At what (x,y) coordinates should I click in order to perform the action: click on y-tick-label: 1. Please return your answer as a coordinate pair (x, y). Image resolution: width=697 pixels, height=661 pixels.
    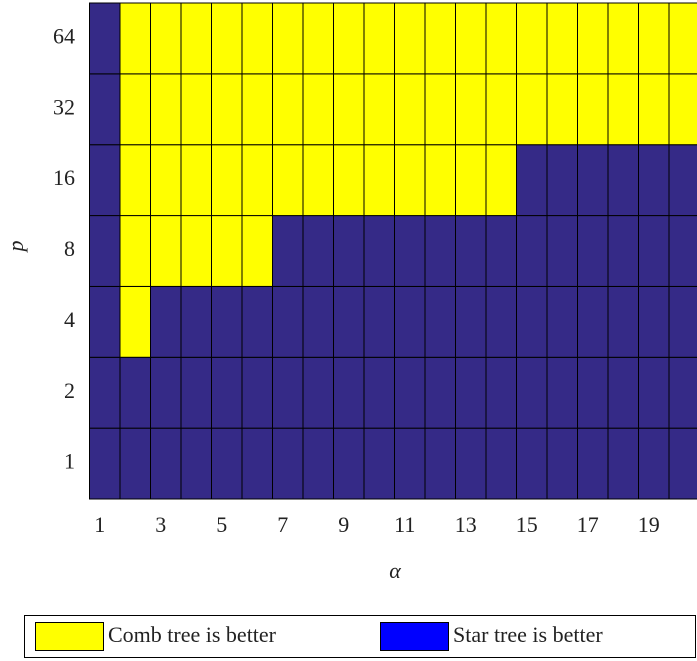
    Looking at the image, I should click on (69, 461).